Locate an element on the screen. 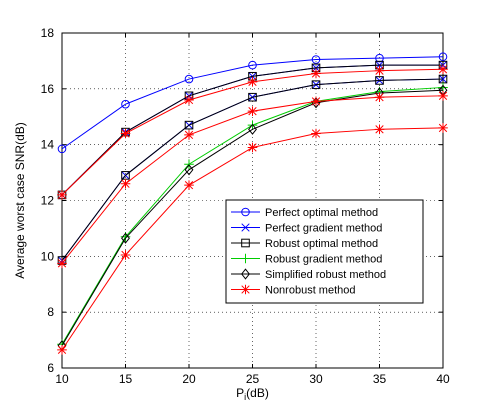 This screenshot has width=485, height=418. x-axis-label: Pi(dB) is located at coordinates (252, 394).